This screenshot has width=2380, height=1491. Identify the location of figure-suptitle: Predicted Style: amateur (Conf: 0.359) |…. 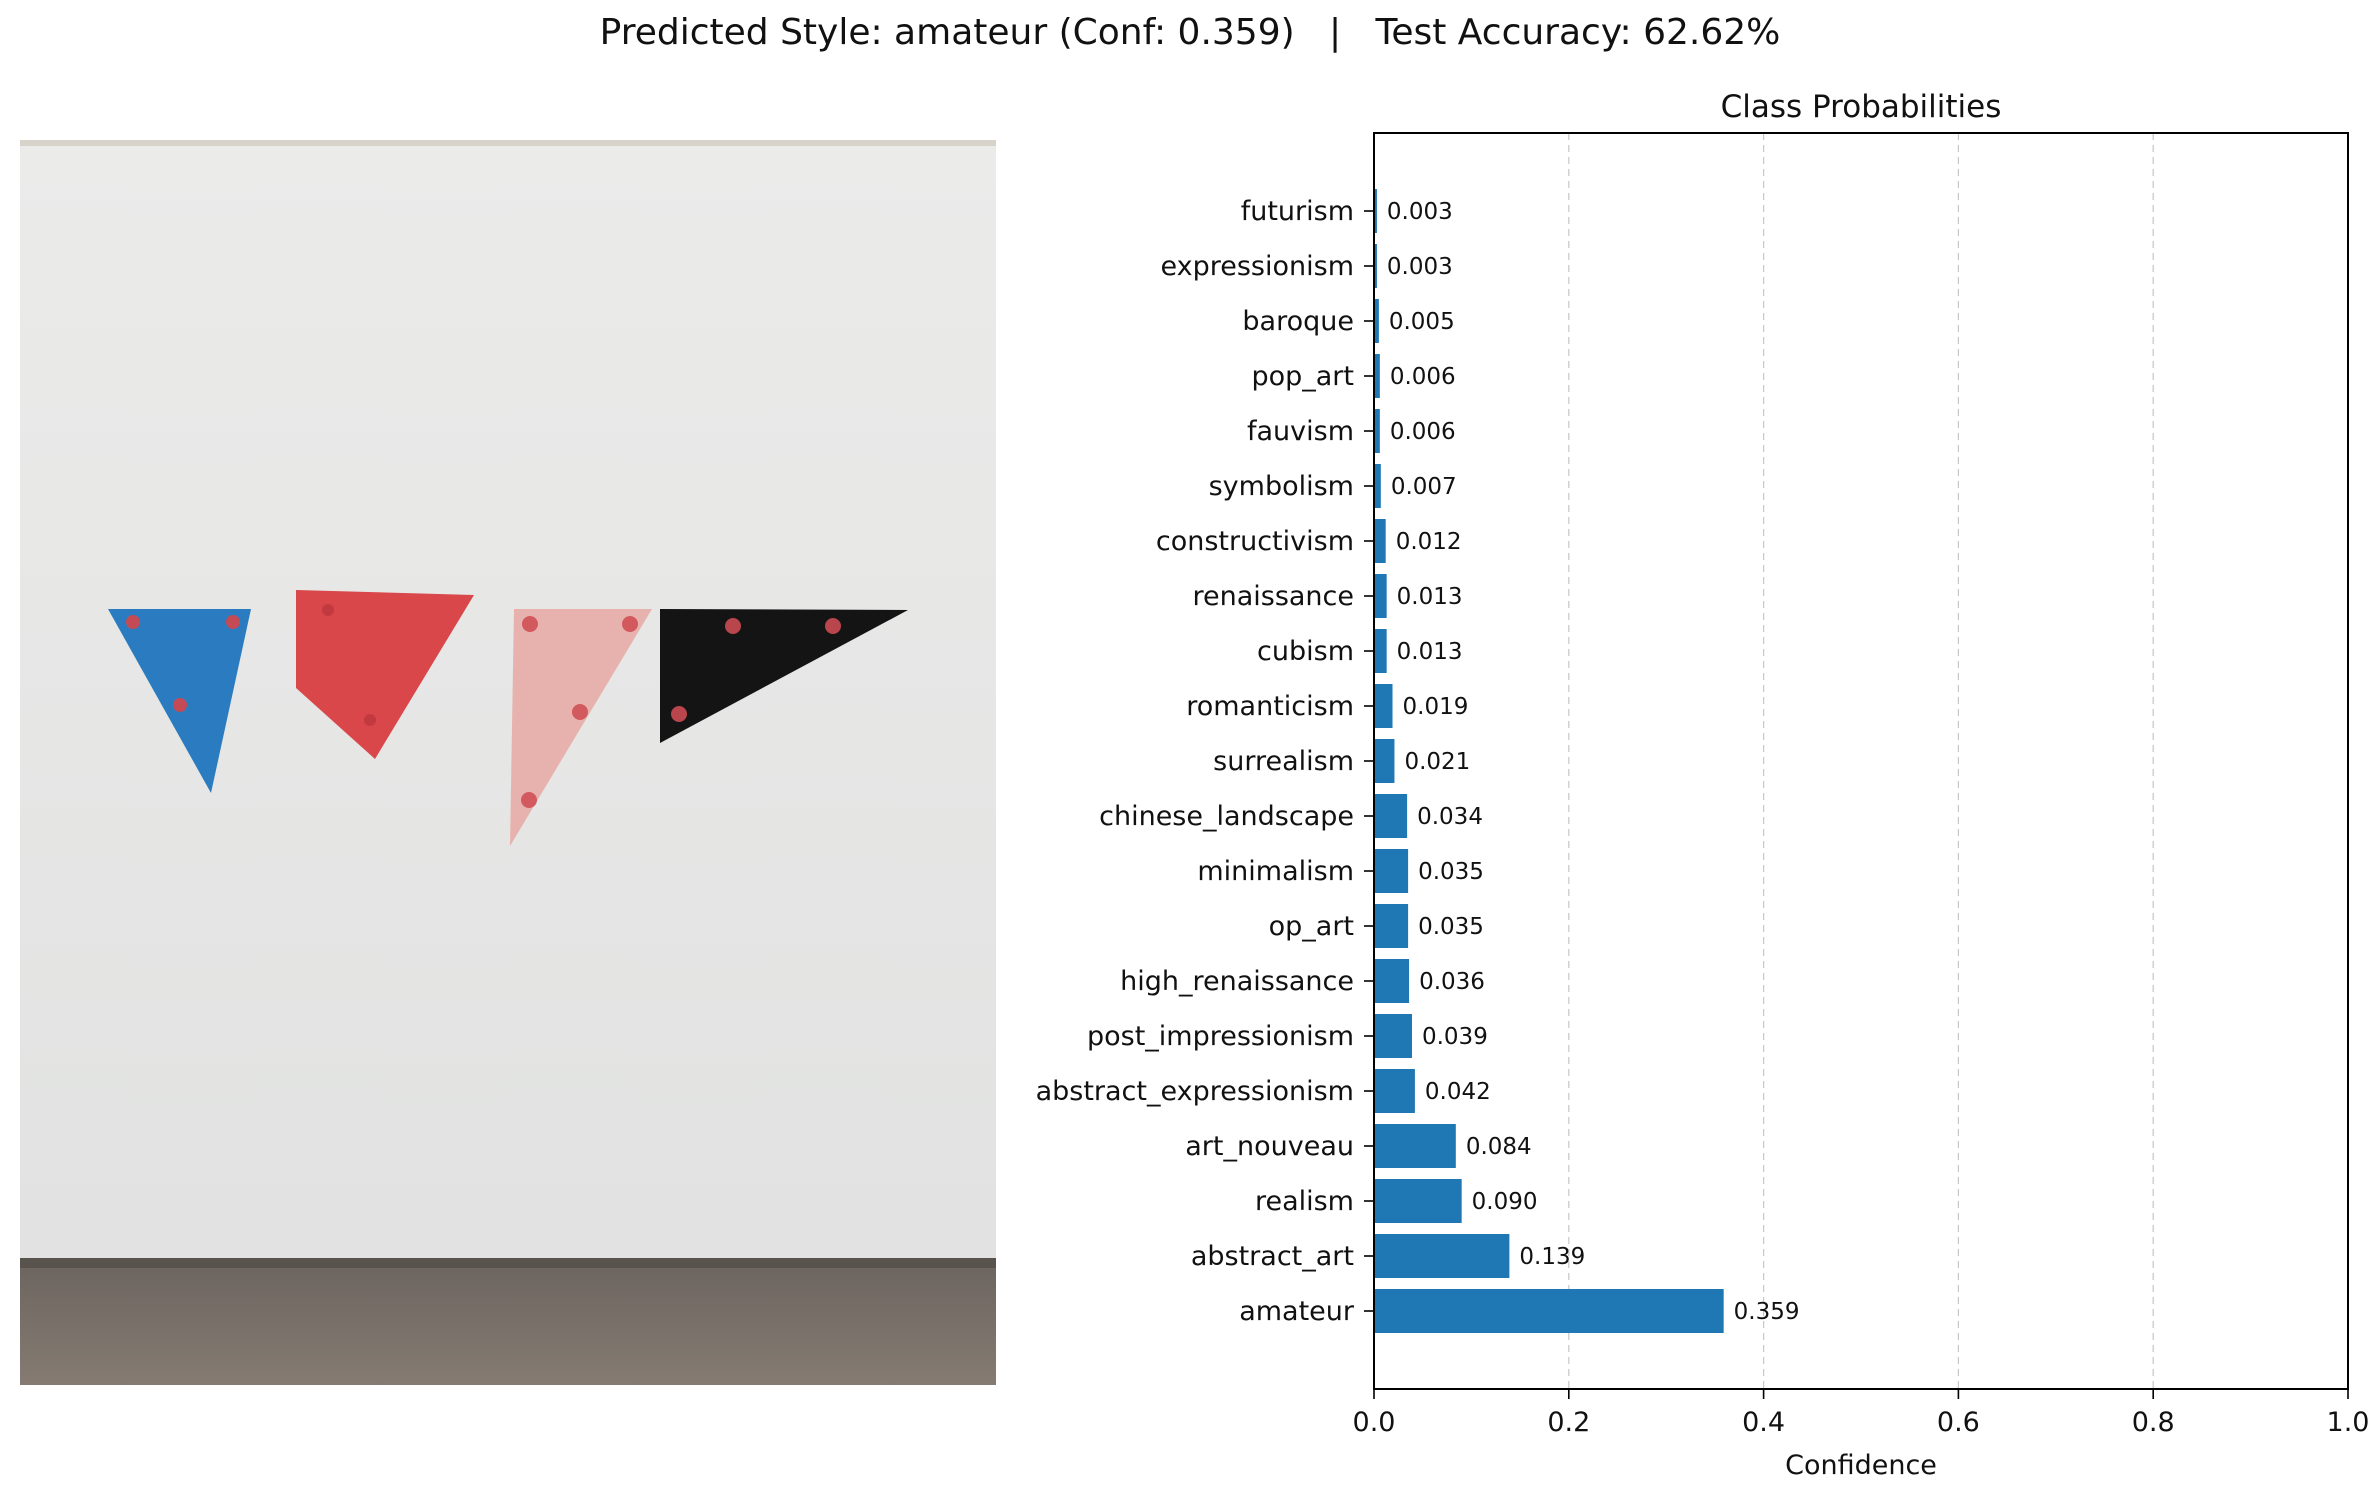
(1190, 32).